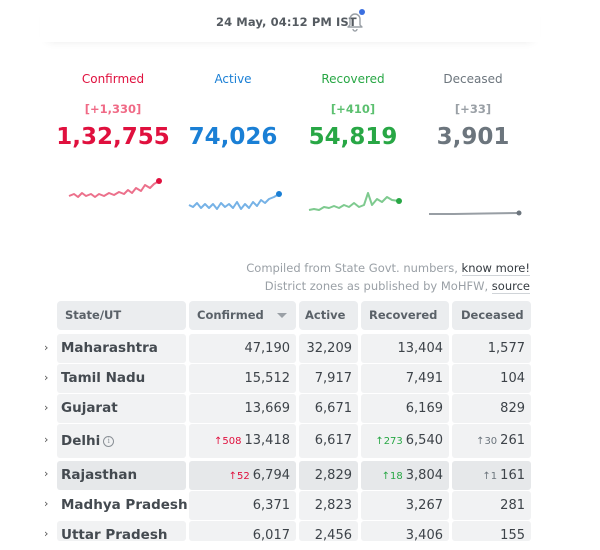  I want to click on recovered-sparkline, so click(356, 203).